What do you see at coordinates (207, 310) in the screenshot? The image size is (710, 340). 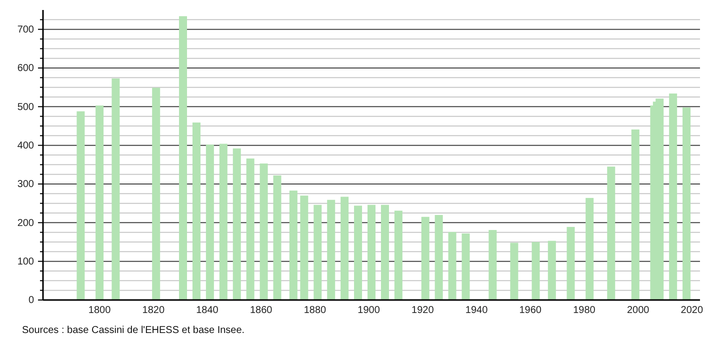 I see `x-tick-label: 1840` at bounding box center [207, 310].